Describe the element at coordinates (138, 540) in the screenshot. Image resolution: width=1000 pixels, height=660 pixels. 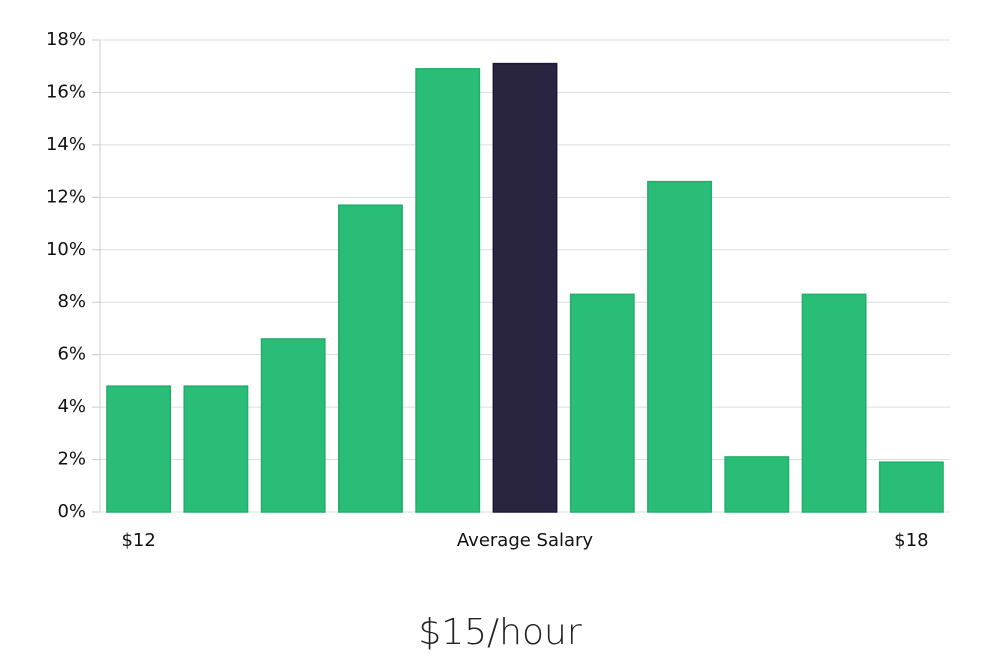
I see `x-tick-label: $12` at that location.